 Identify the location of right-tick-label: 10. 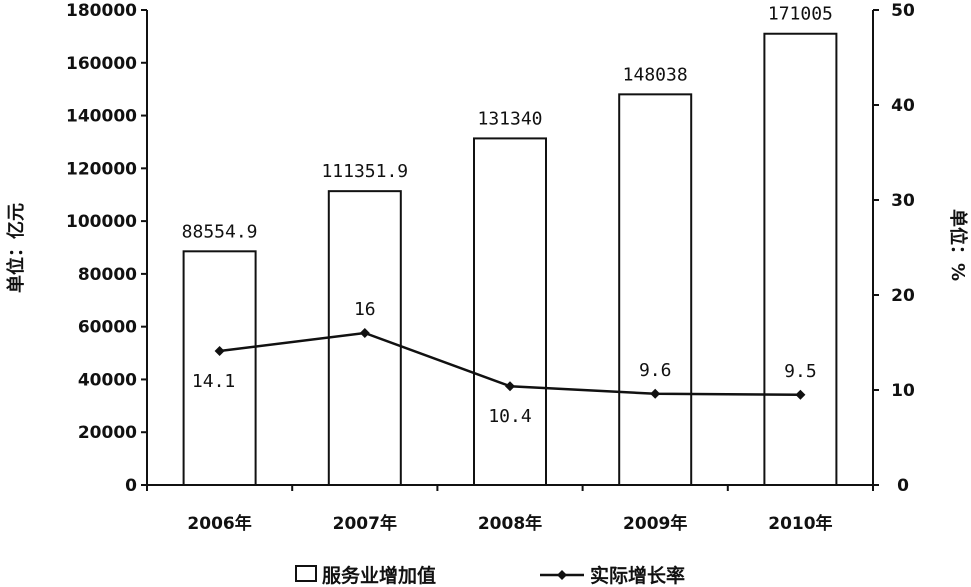
(903, 391).